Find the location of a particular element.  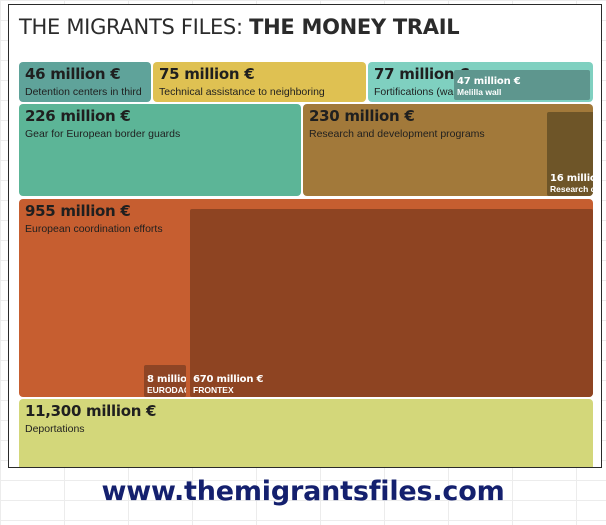

tile-label: Fortifications (walls) is located at coordinates (420, 92).